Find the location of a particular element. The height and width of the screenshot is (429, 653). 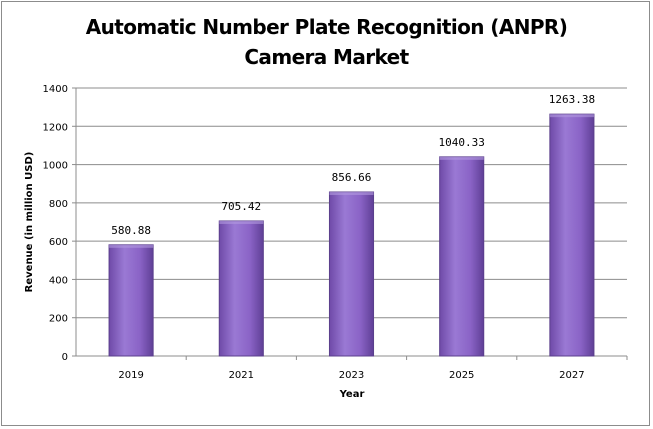

bar-2023 is located at coordinates (351, 274).